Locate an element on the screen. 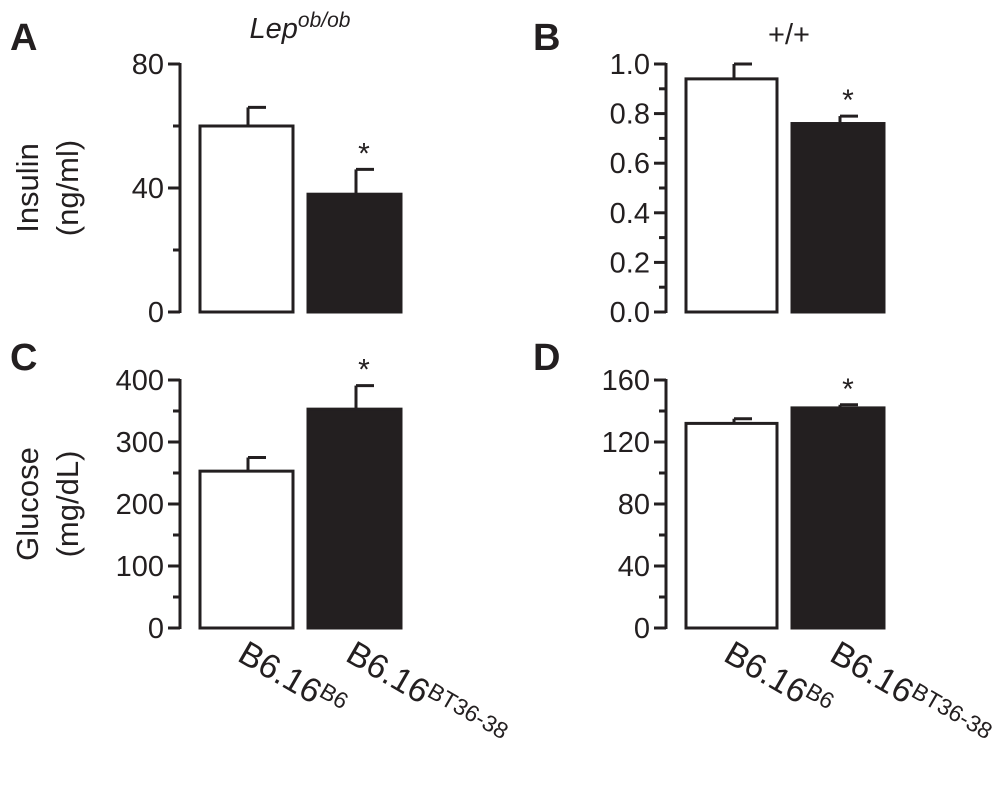 This screenshot has width=996, height=800. panel-b: B +/+ 0.0 0.2 0.4 0.6 0.8 1.0 * is located at coordinates (709, 173).